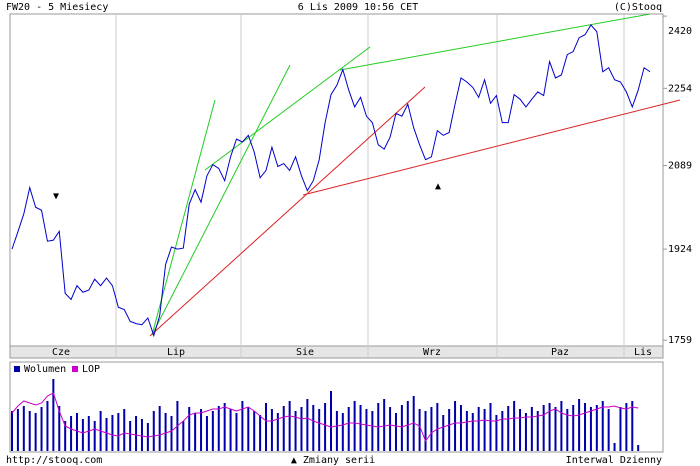 This screenshot has height=466, width=700. What do you see at coordinates (680, 249) in the screenshot?
I see `y-tick-label: 1924` at bounding box center [680, 249].